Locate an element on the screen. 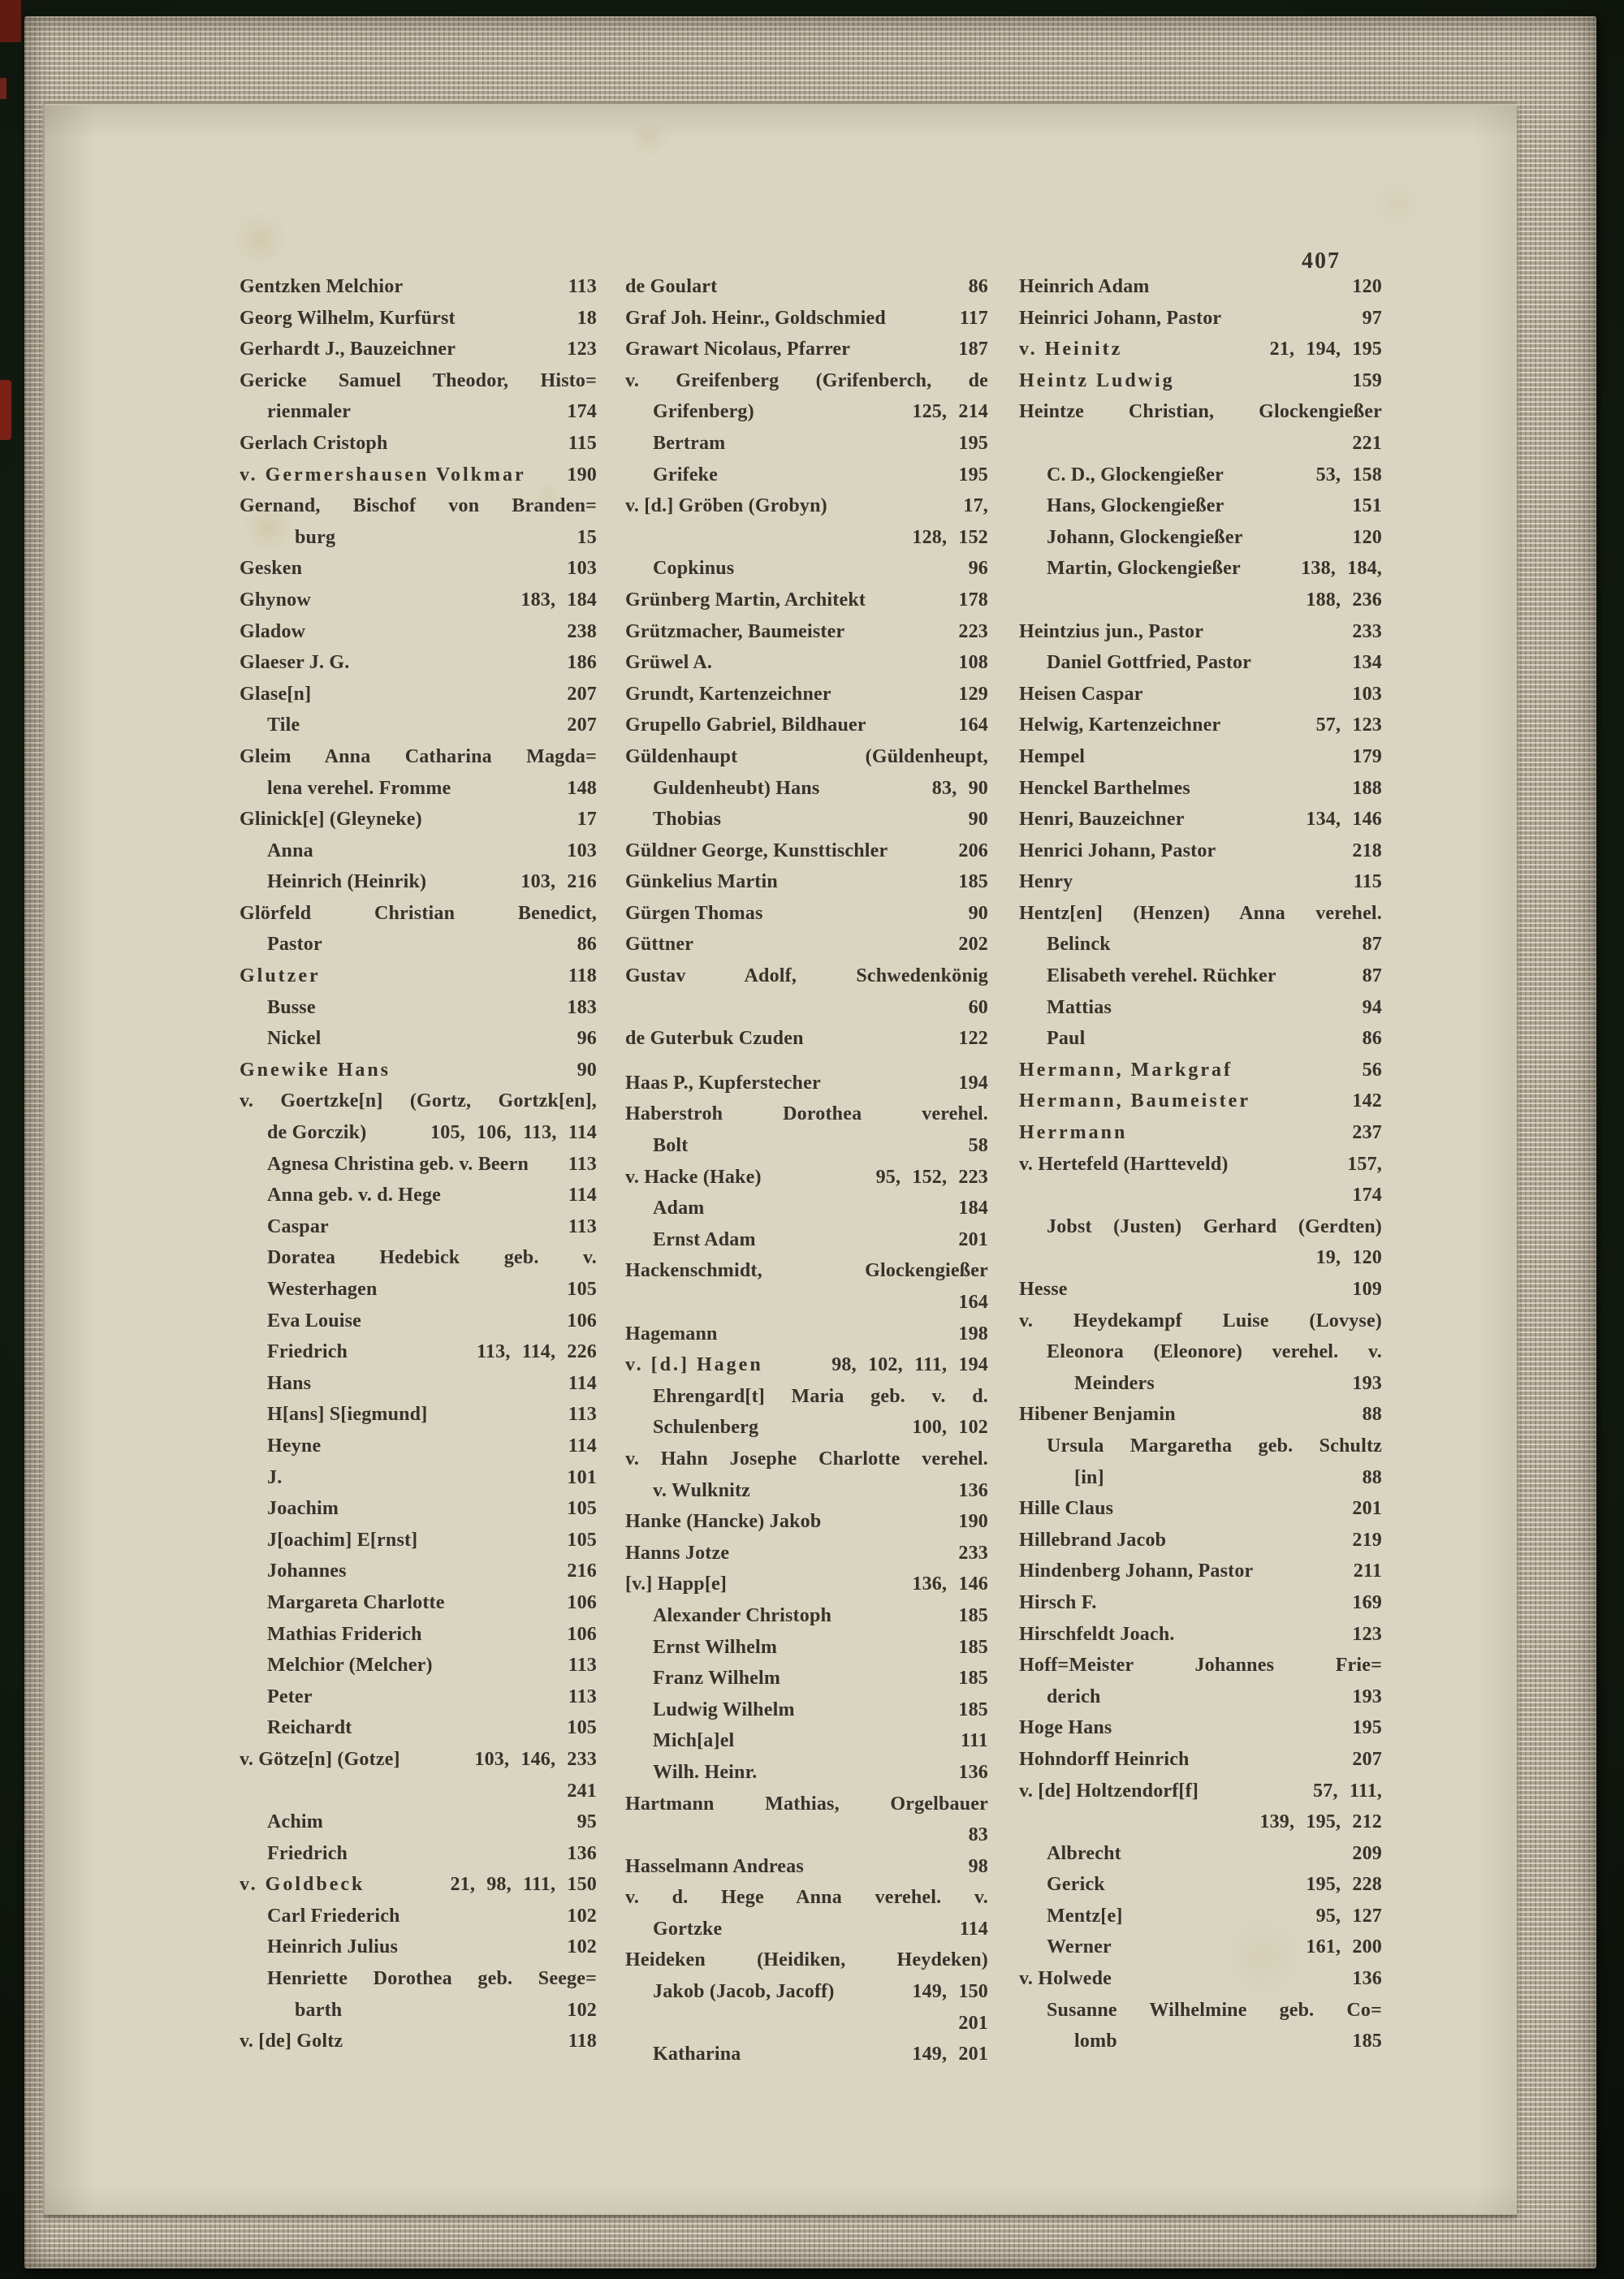 This screenshot has width=1624, height=2279. index-entry: de Gorczik) 105, 106, 113, 114 is located at coordinates (419, 1133).